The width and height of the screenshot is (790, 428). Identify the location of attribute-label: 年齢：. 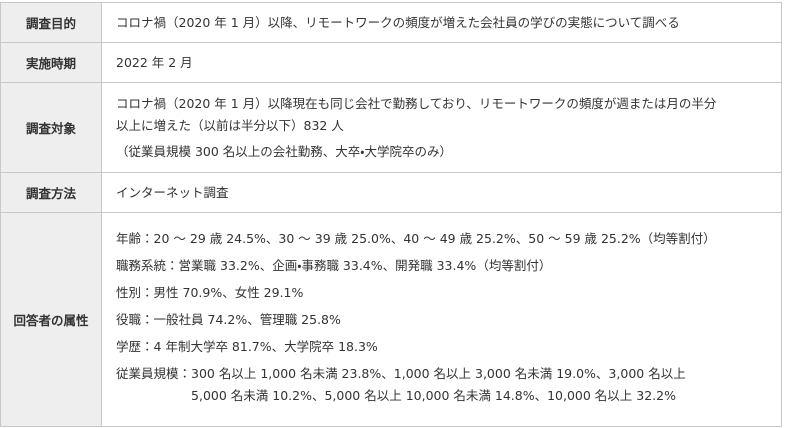
(135, 238).